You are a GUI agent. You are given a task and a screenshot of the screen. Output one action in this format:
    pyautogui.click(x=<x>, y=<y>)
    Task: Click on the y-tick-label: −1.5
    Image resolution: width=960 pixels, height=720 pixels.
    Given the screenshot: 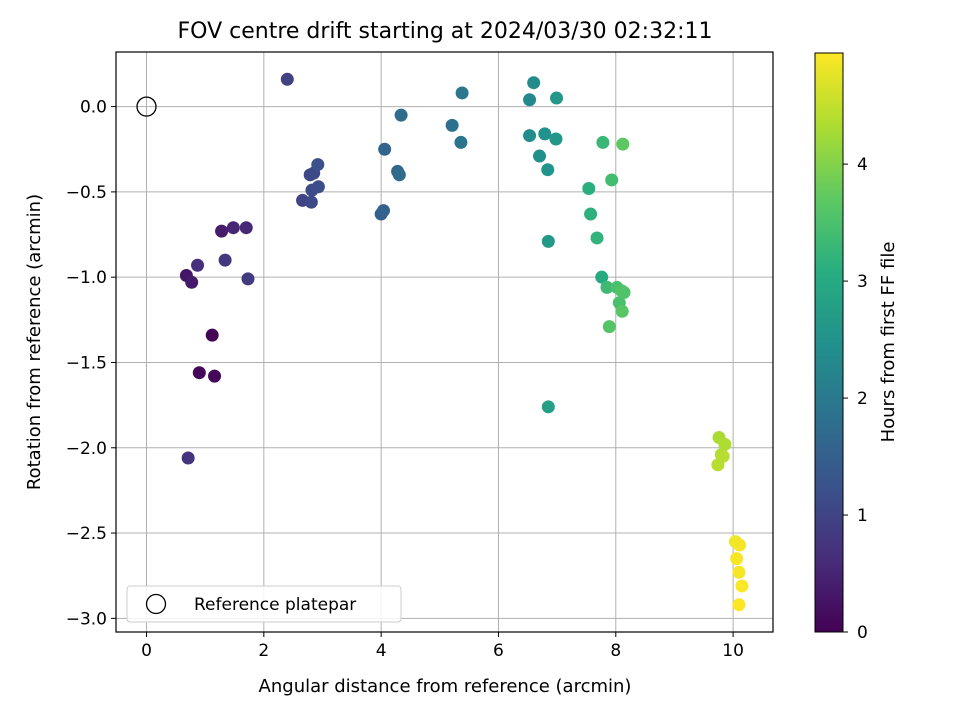 What is the action you would take?
    pyautogui.click(x=86, y=363)
    